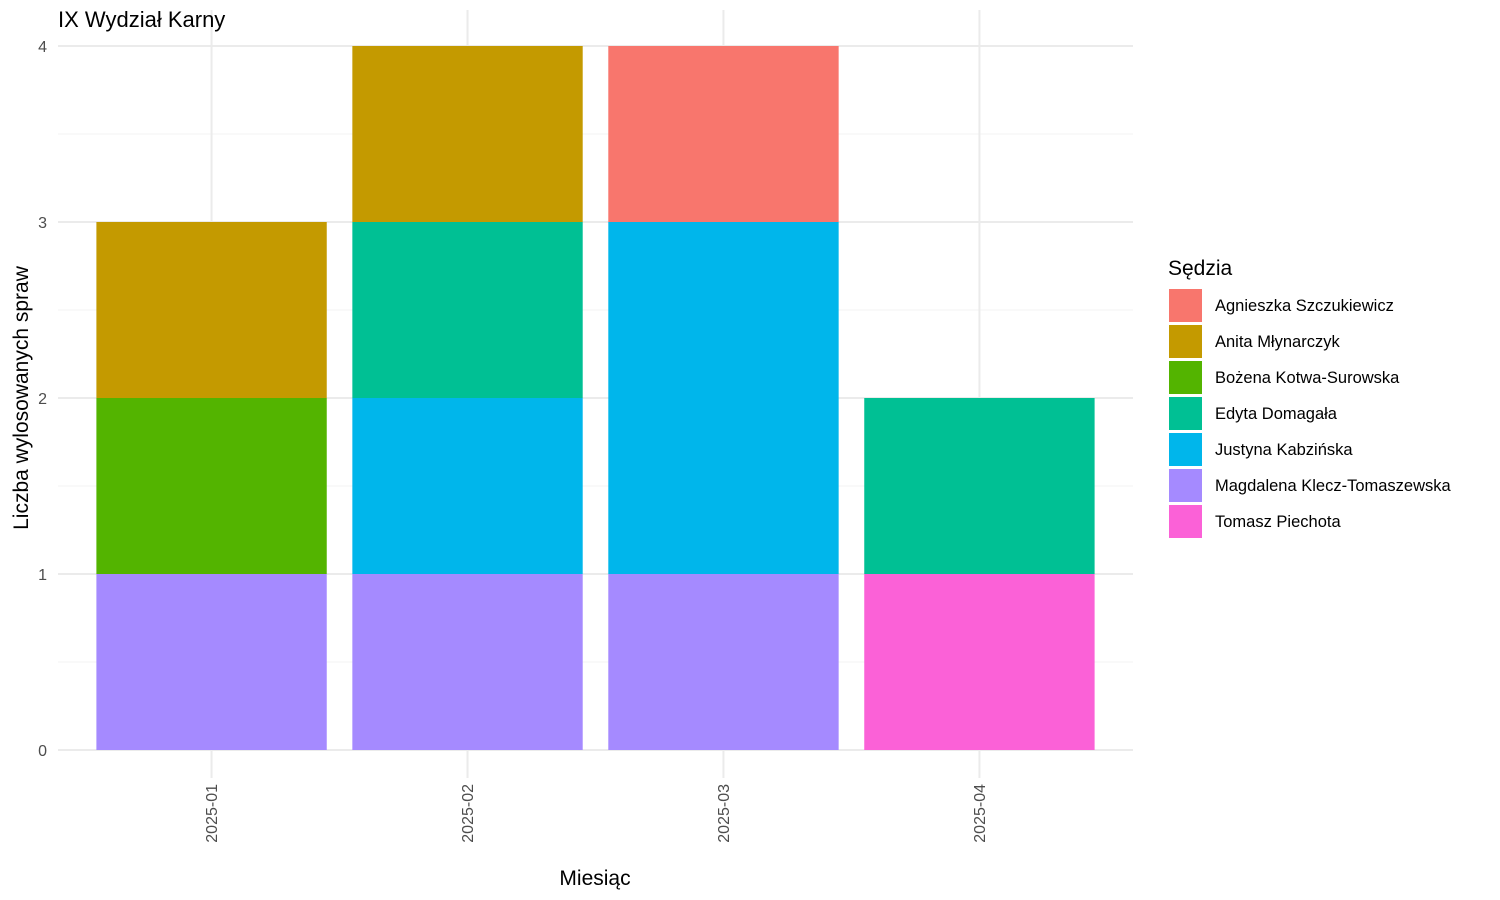 Image resolution: width=1500 pixels, height=900 pixels. I want to click on x-axis-title: Miesiąc, so click(594, 878).